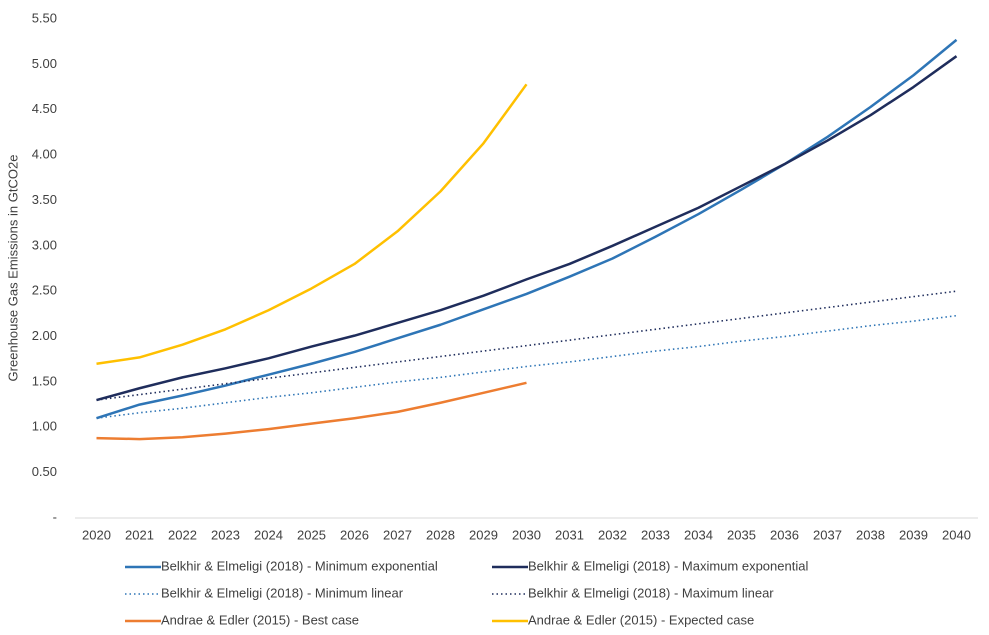  I want to click on x-tick-label: 2035, so click(741, 534).